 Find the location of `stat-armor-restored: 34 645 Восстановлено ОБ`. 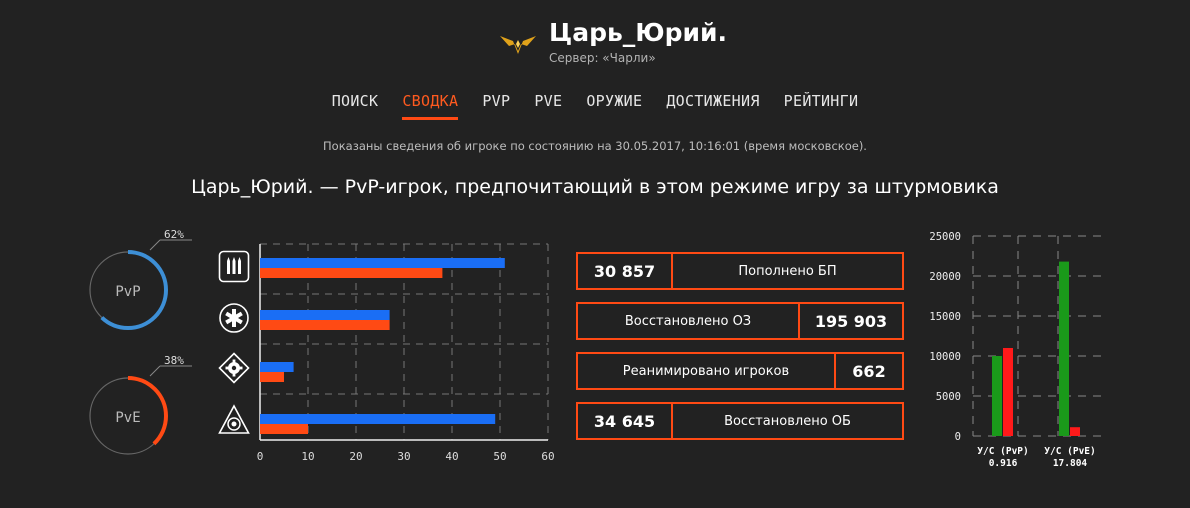

stat-armor-restored: 34 645 Восстановлено ОБ is located at coordinates (740, 421).